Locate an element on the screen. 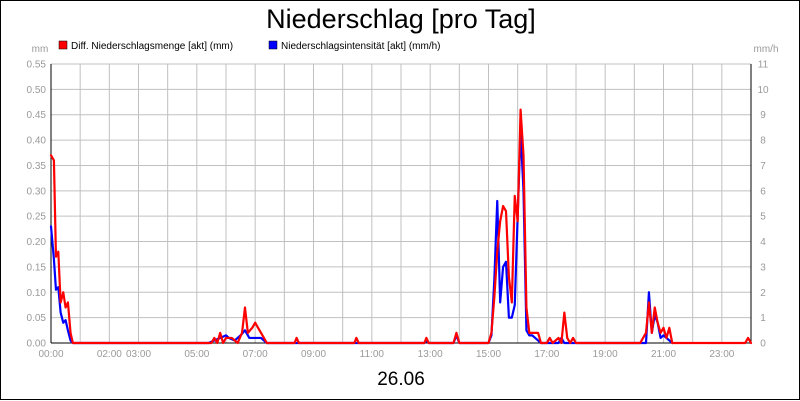 Image resolution: width=800 pixels, height=401 pixels. y-right-tick-label: 1 is located at coordinates (763, 318).